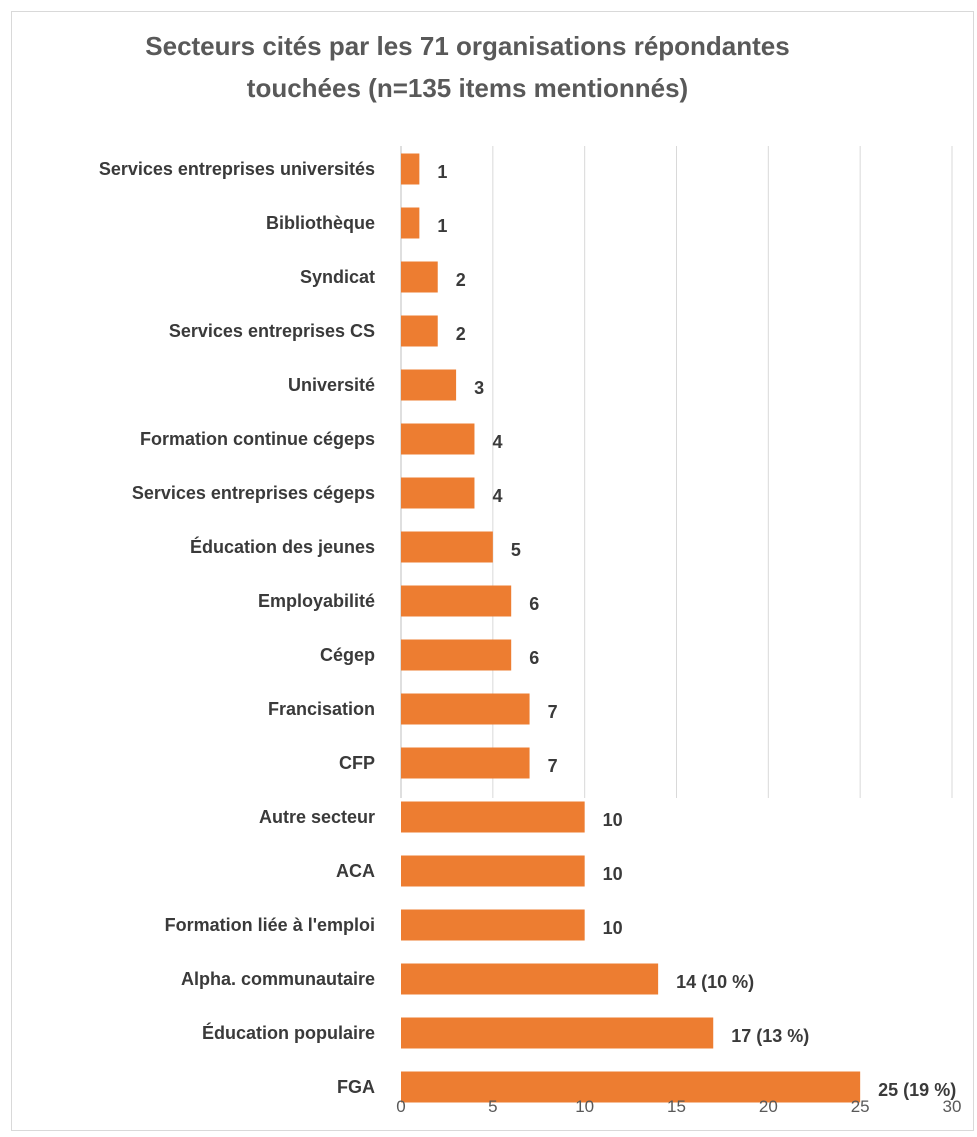 The height and width of the screenshot is (1137, 977). What do you see at coordinates (320, 223) in the screenshot?
I see `category-label: Bibliothèque` at bounding box center [320, 223].